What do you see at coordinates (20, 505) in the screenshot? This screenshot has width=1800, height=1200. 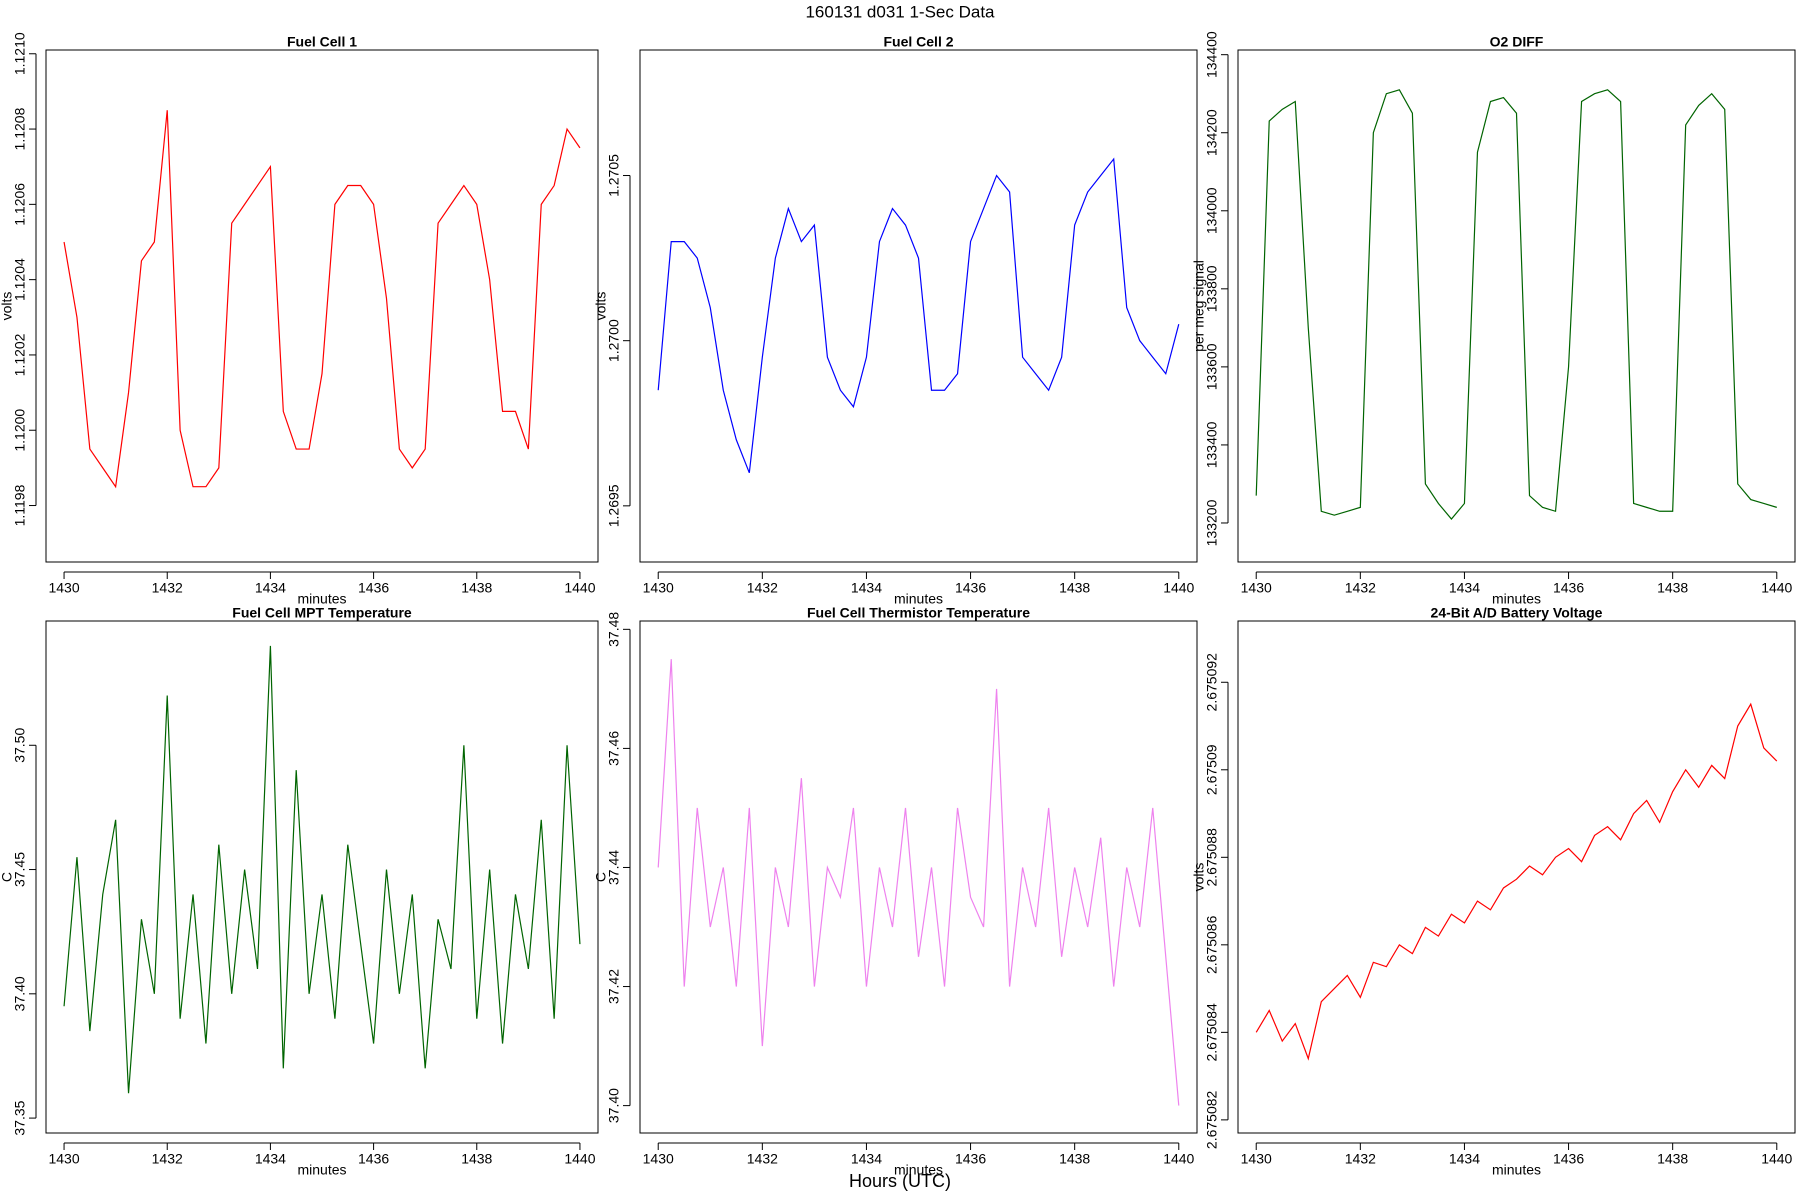 I see `y-tick-label: 1.1198` at bounding box center [20, 505].